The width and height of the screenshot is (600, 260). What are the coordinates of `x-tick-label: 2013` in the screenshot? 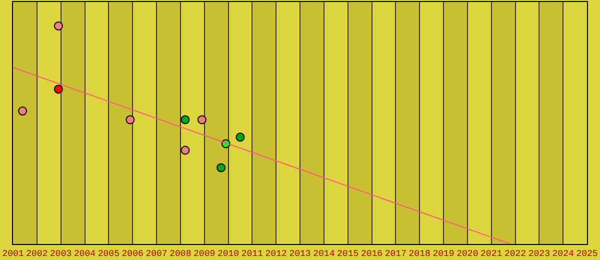 It's located at (300, 253).